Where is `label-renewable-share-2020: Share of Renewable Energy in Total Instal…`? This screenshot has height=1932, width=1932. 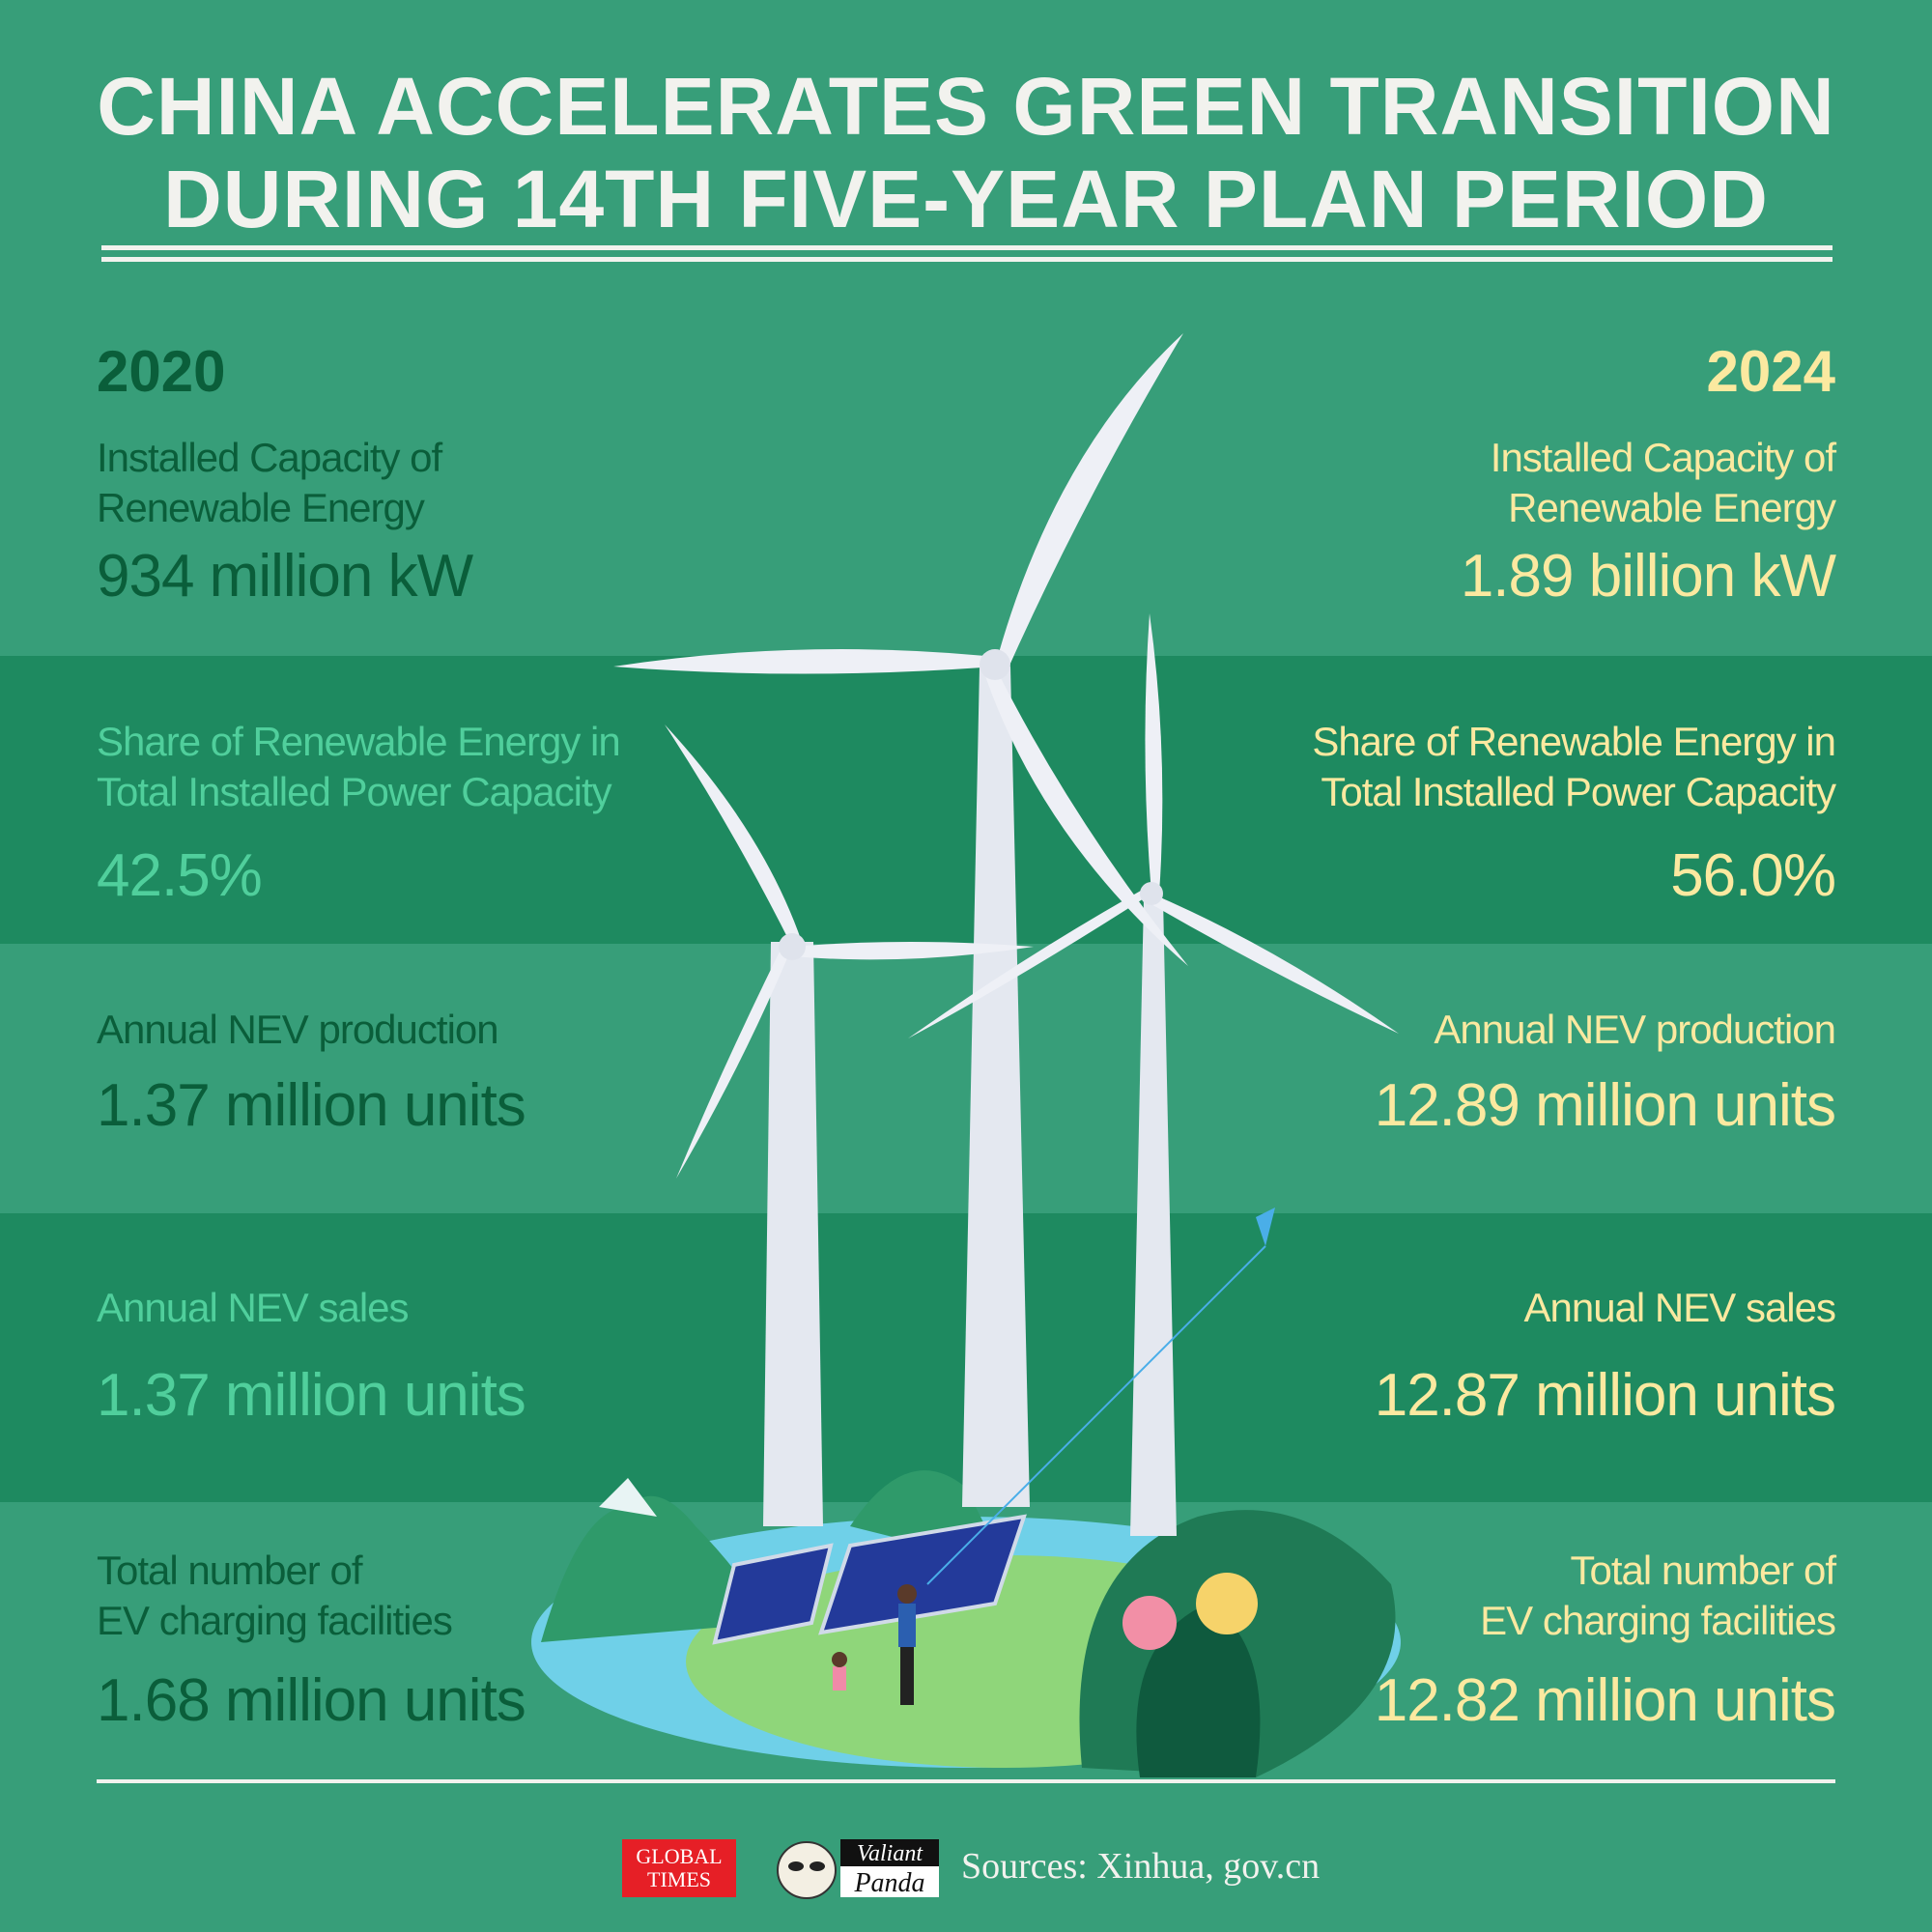
label-renewable-share-2020: Share of Renewable Energy in Total Instal… is located at coordinates (359, 766).